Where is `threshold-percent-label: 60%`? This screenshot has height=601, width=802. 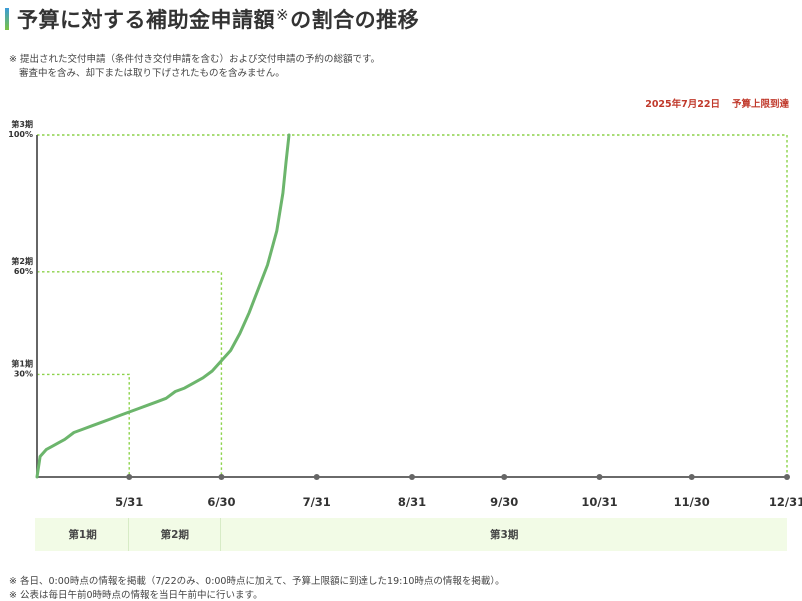 threshold-percent-label: 60% is located at coordinates (23, 271).